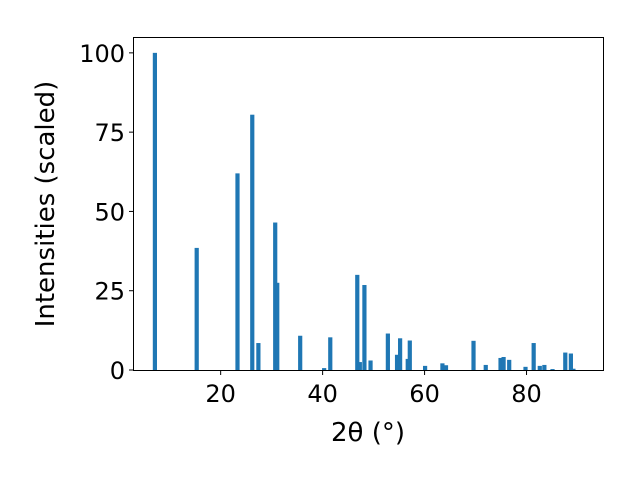 The width and height of the screenshot is (640, 480). Describe the element at coordinates (220, 394) in the screenshot. I see `x-tick-label: 20` at that location.